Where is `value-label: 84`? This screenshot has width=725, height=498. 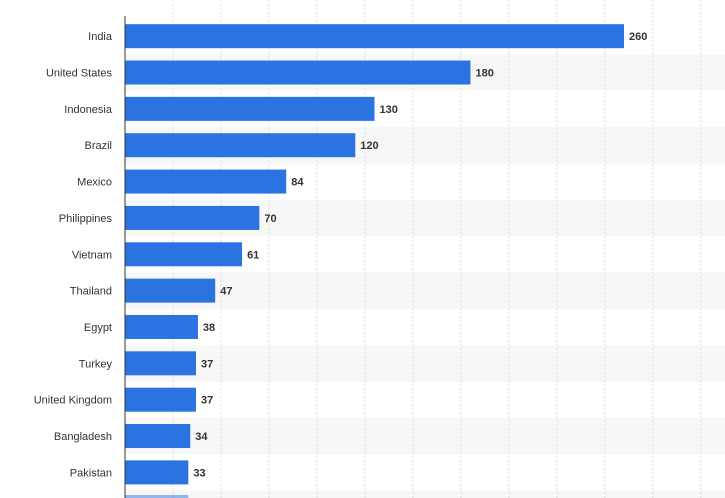
value-label: 84 is located at coordinates (297, 183).